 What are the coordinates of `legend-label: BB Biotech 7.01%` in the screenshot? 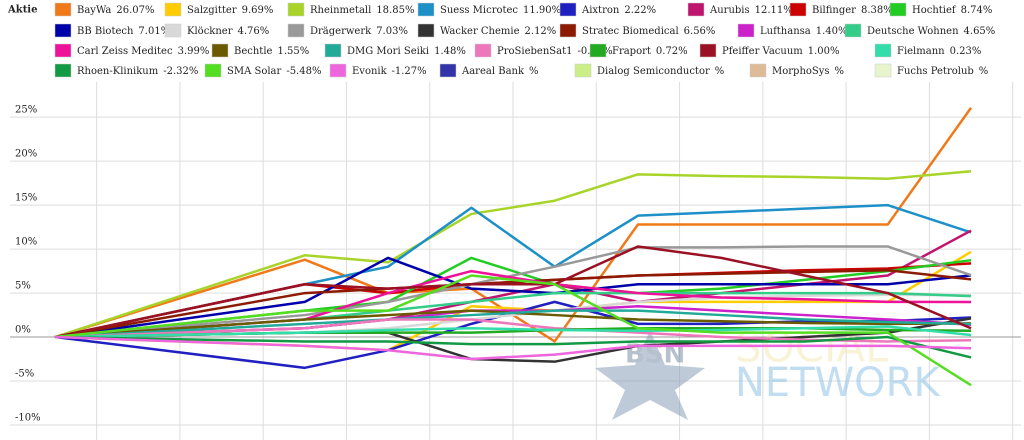 It's located at (123, 31).